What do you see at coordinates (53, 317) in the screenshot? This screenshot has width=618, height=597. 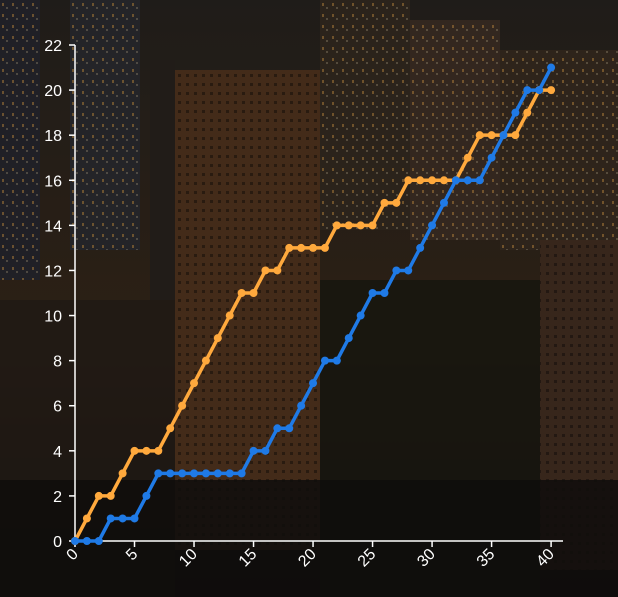 I see `y-tick-label: 10` at bounding box center [53, 317].